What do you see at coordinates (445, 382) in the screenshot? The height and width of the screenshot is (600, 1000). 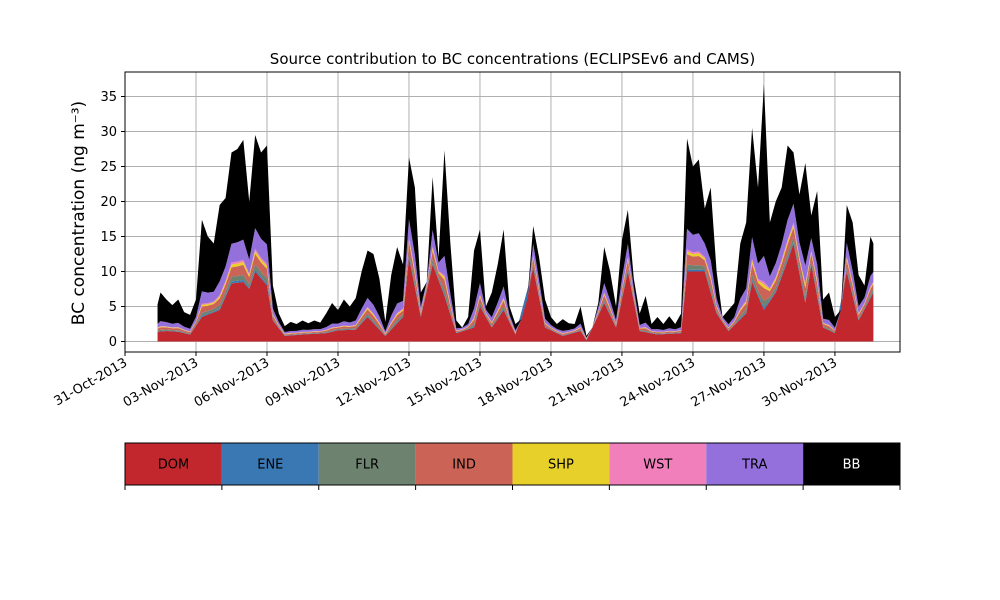 I see `x-tick-label: 15-Nov-2013` at bounding box center [445, 382].